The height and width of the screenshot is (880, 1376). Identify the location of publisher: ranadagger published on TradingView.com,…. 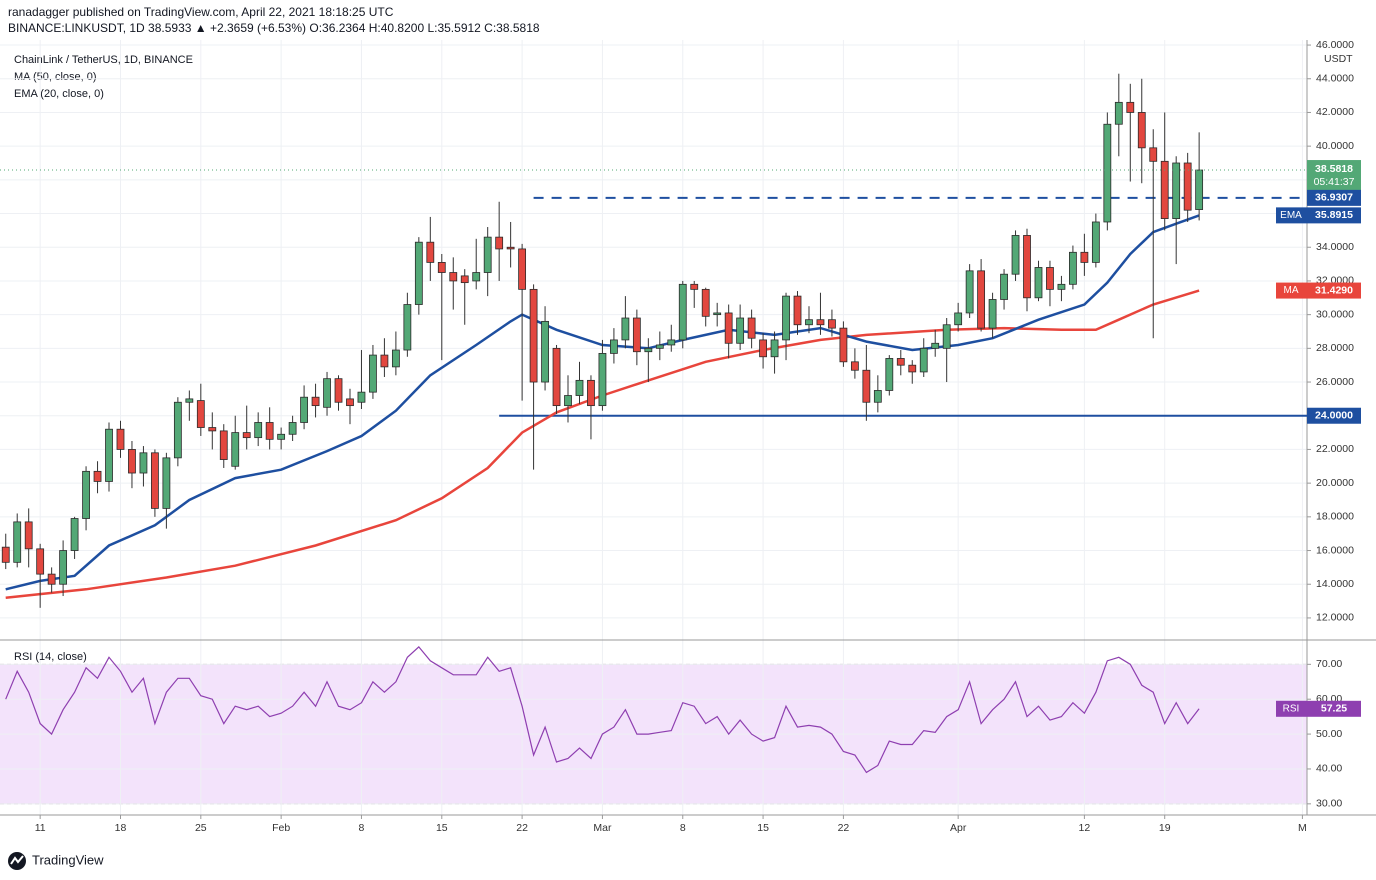
(201, 12).